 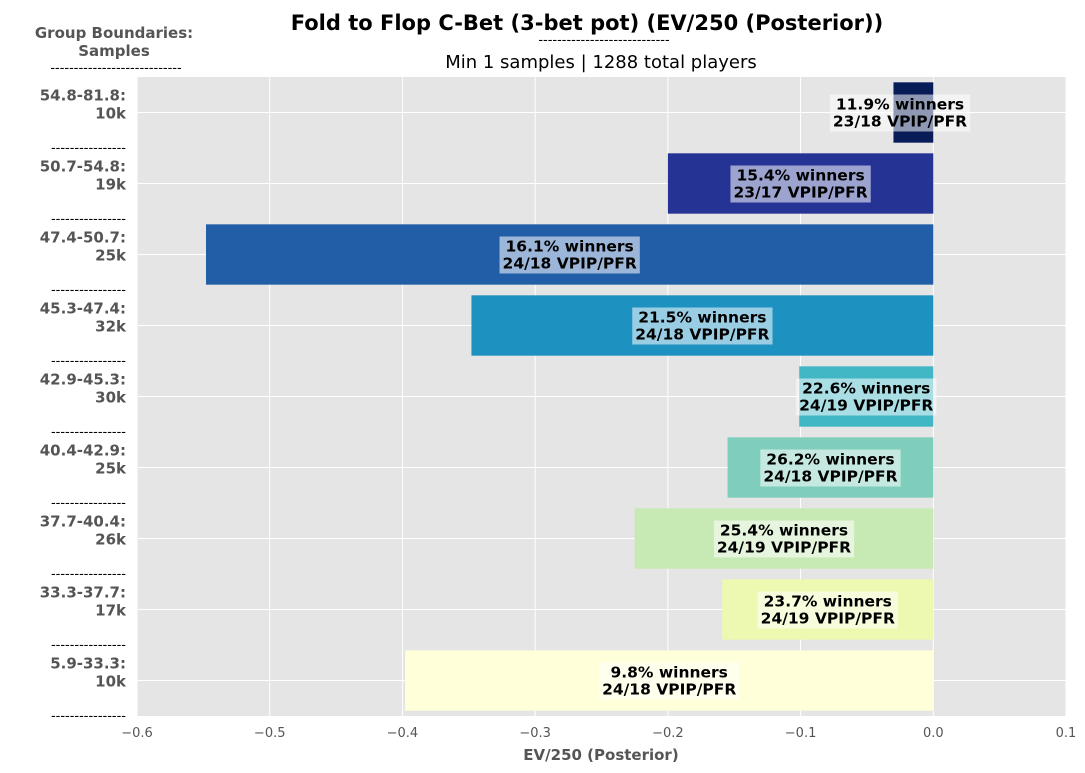 I want to click on group-range-label: 50.7-54.8:, so click(x=83, y=167).